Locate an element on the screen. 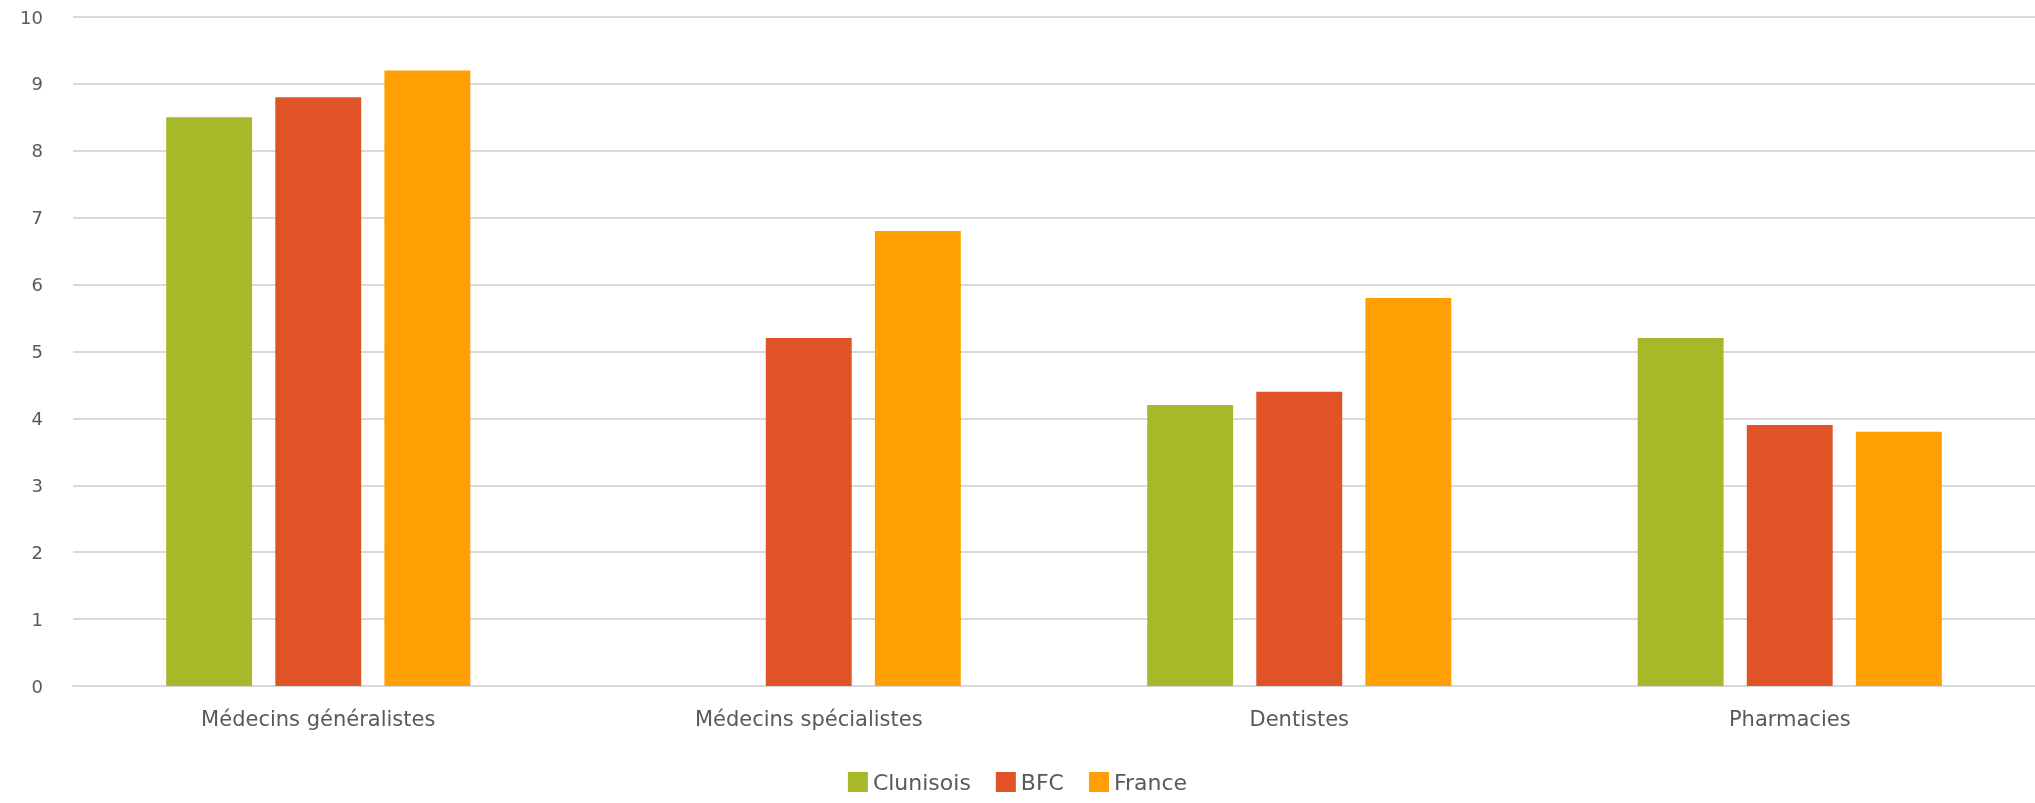 The height and width of the screenshot is (803, 2035). y-tick-label: 5 is located at coordinates (37, 351).